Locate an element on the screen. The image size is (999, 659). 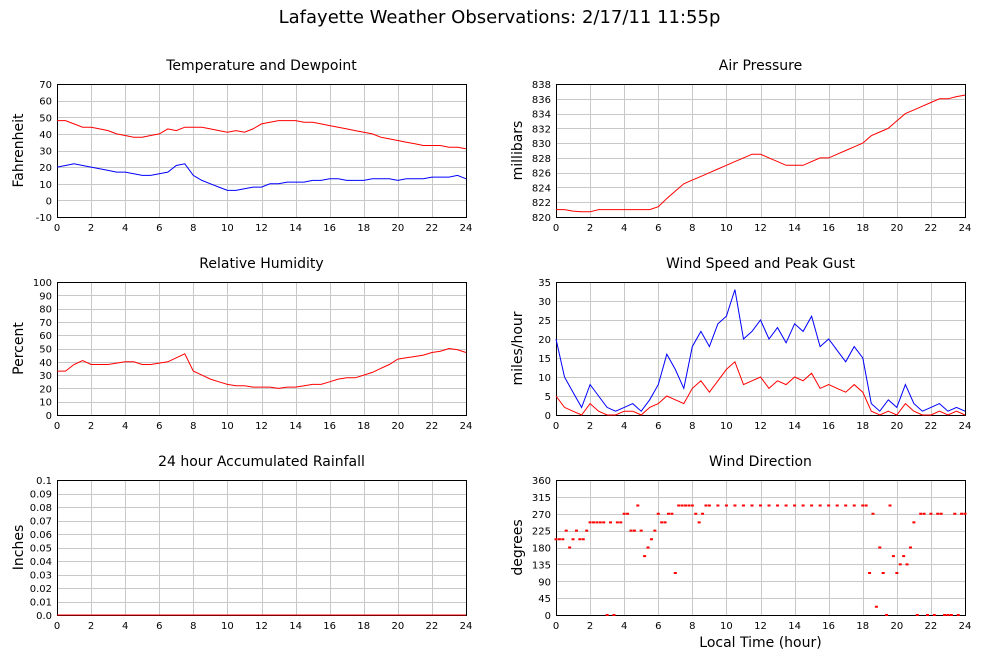
y-tick-label: 820 is located at coordinates (541, 218).